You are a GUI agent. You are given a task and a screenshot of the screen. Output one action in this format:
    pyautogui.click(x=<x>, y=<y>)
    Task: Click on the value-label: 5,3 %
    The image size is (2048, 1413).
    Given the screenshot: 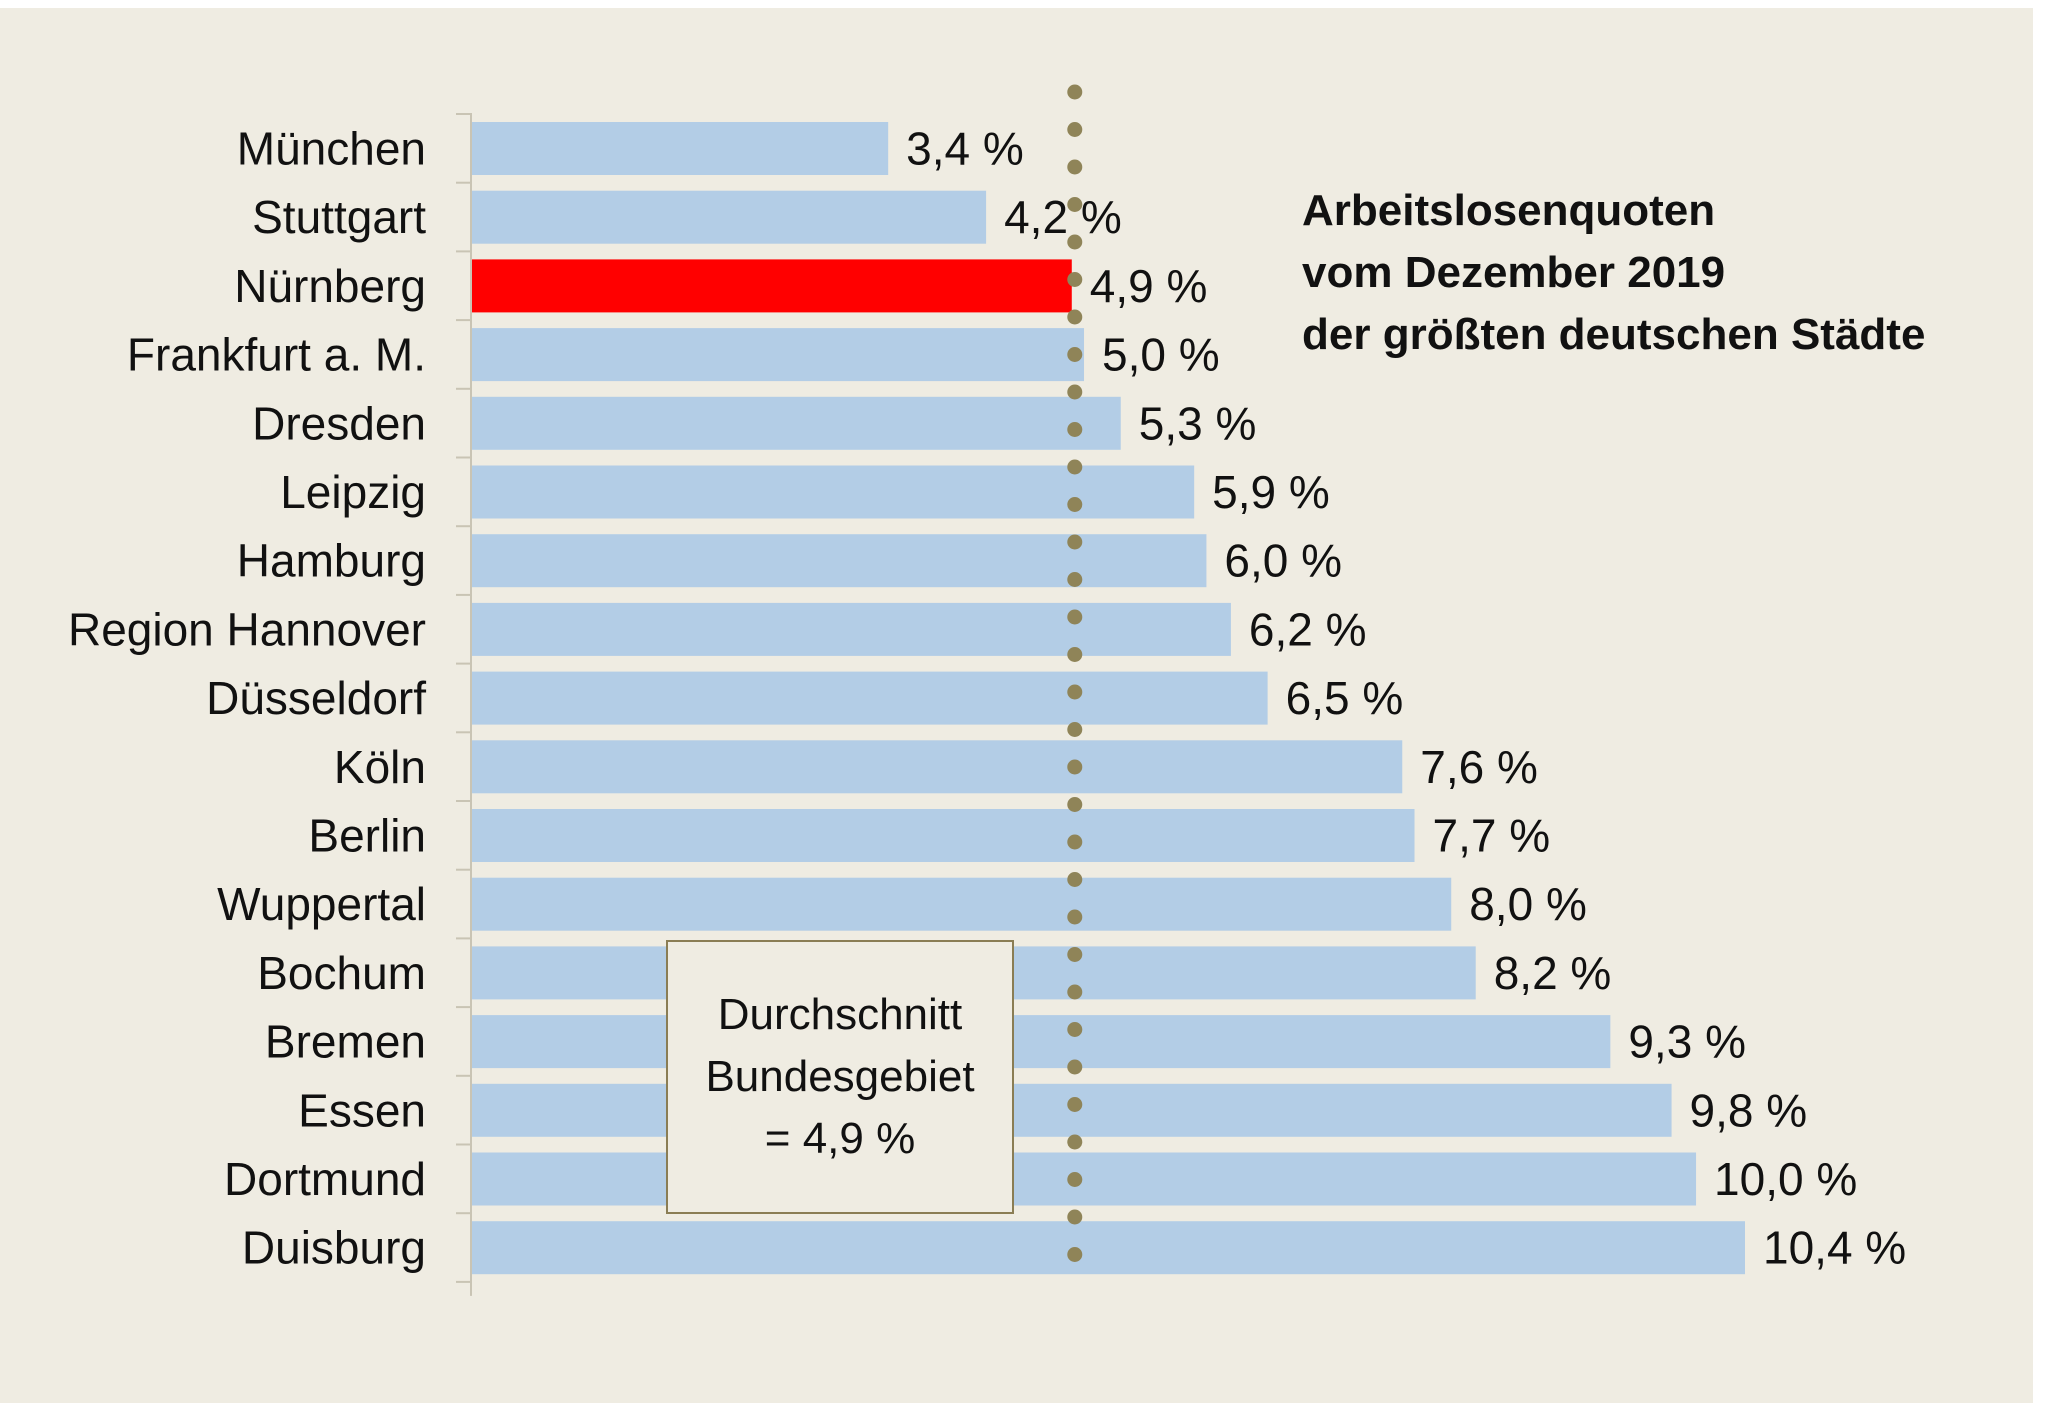 What is the action you would take?
    pyautogui.click(x=1198, y=423)
    